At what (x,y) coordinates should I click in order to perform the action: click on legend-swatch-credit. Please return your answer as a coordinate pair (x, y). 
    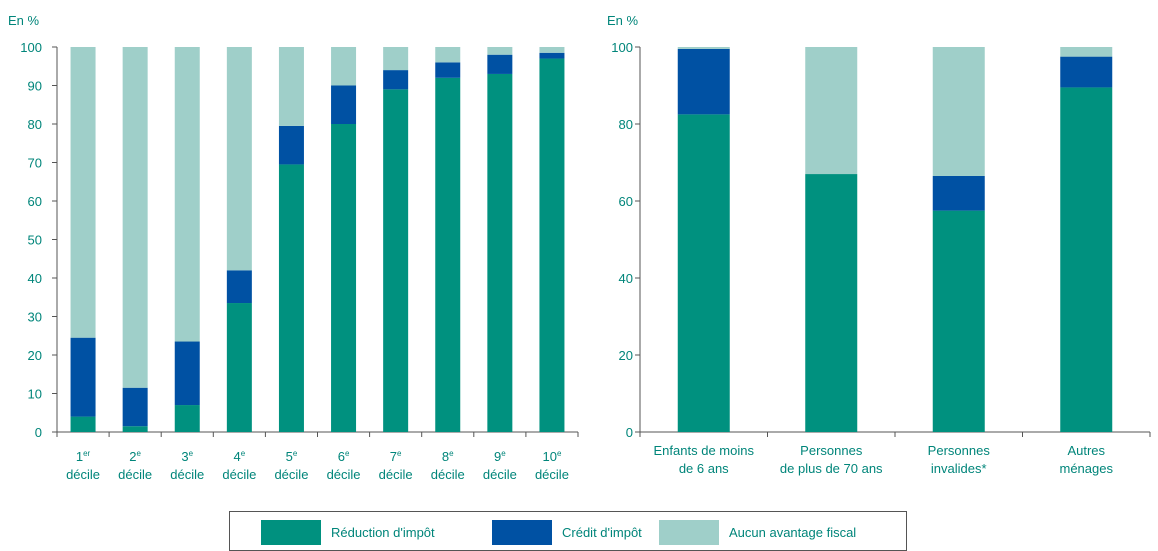
    Looking at the image, I should click on (522, 532).